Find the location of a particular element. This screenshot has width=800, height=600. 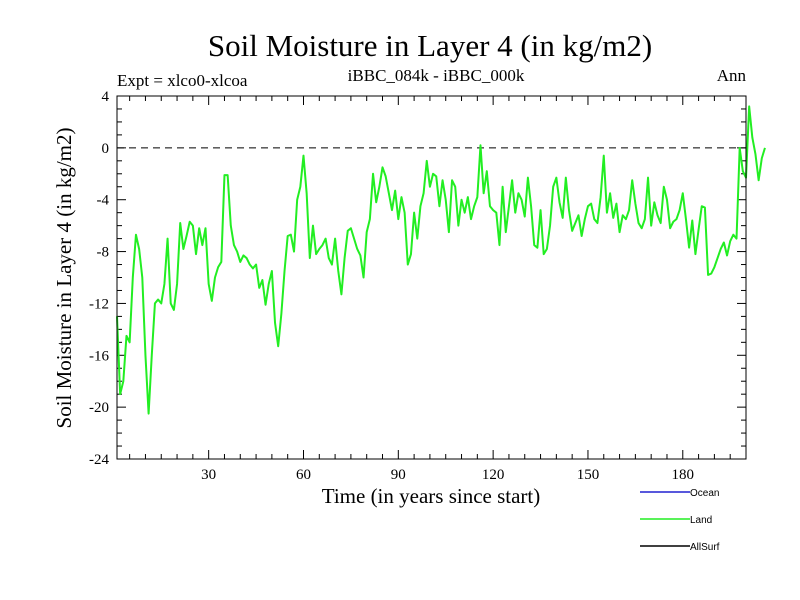

x-tick-label: 180 is located at coordinates (683, 475).